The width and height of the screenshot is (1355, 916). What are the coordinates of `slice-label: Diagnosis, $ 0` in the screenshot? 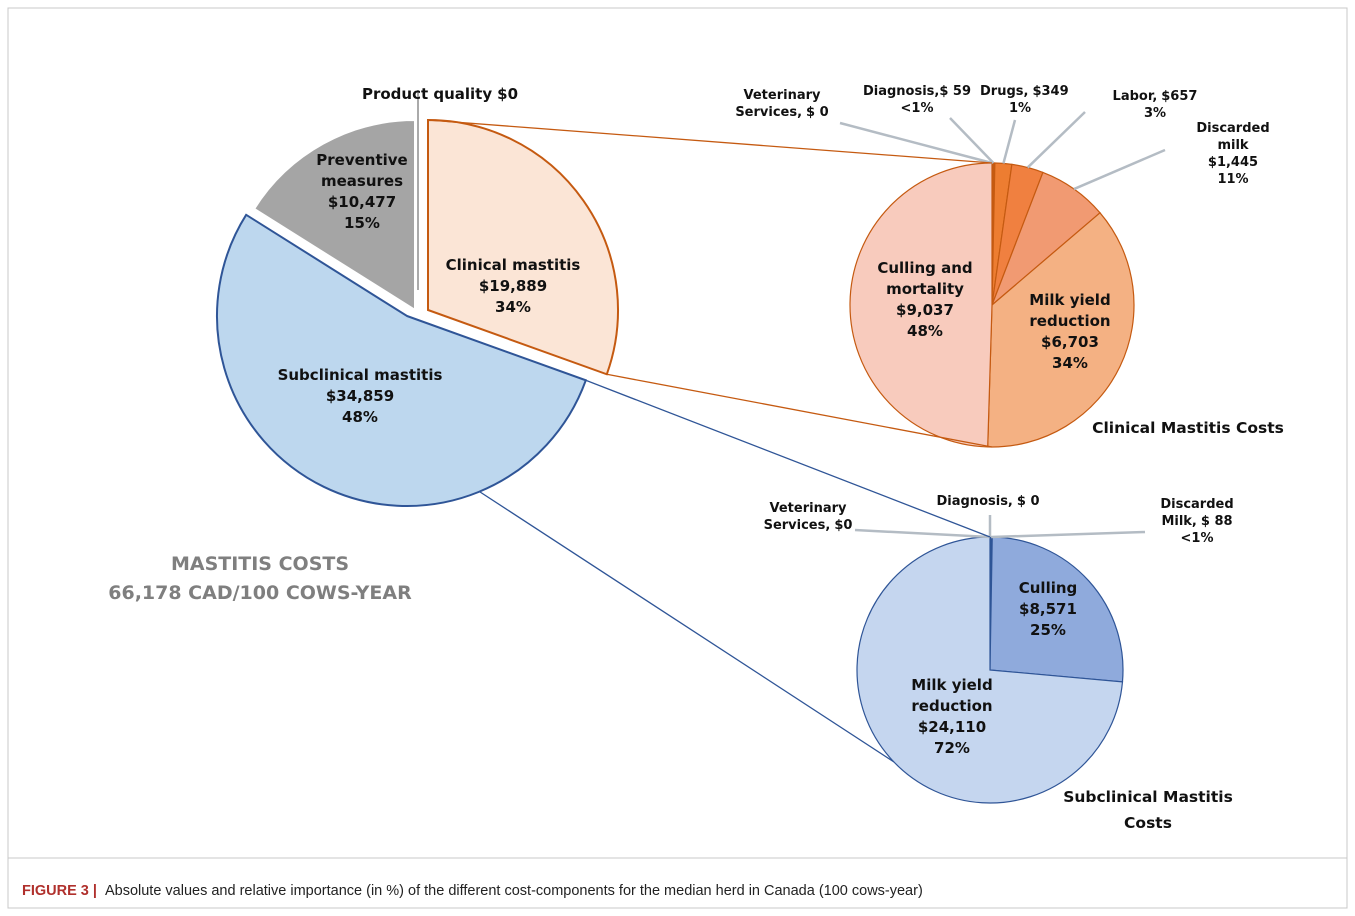 It's located at (988, 501).